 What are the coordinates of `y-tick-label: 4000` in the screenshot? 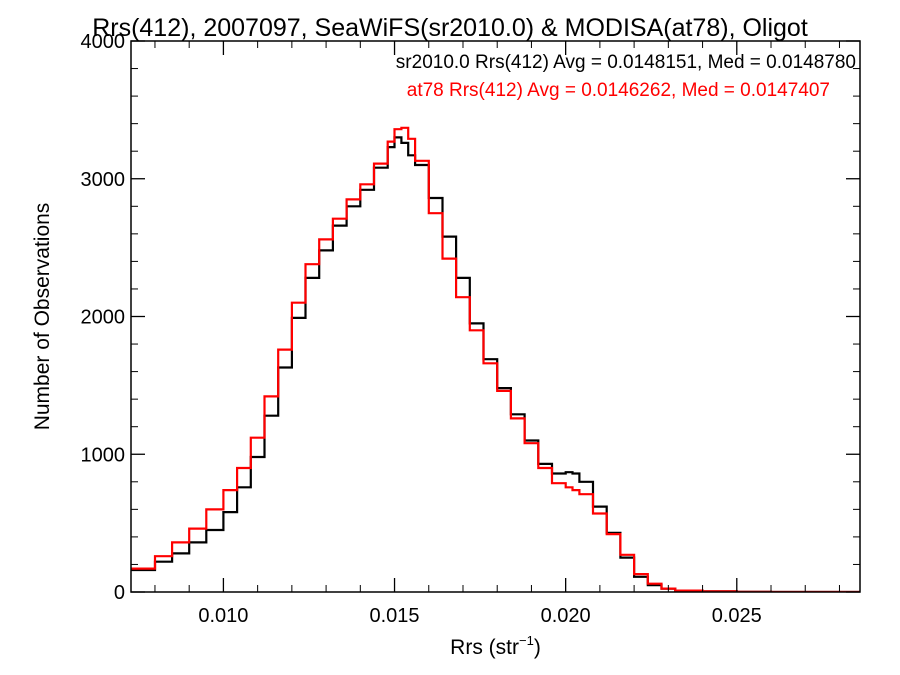 It's located at (103, 42).